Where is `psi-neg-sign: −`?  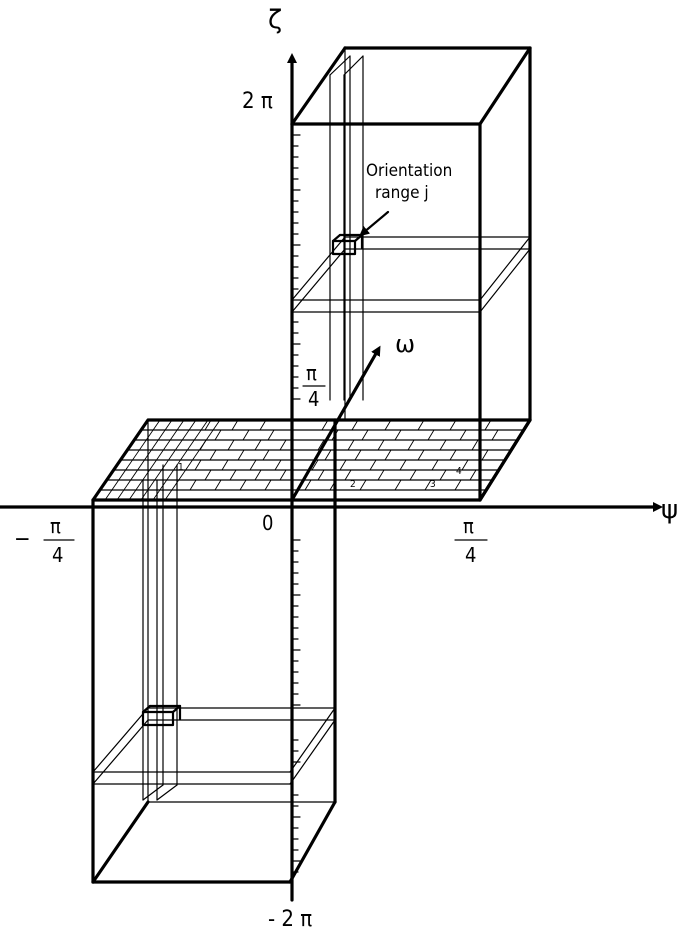
psi-neg-sign: − is located at coordinates (22, 539).